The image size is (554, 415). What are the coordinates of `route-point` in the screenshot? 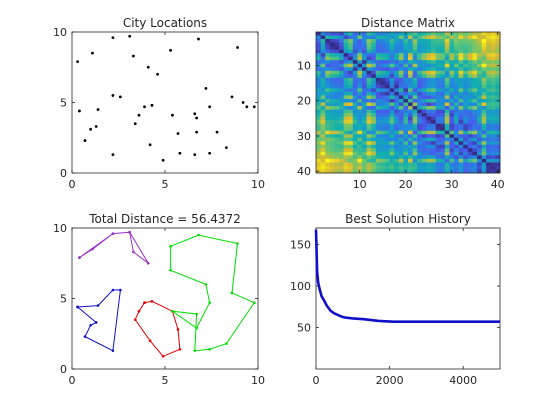 It's located at (196, 328).